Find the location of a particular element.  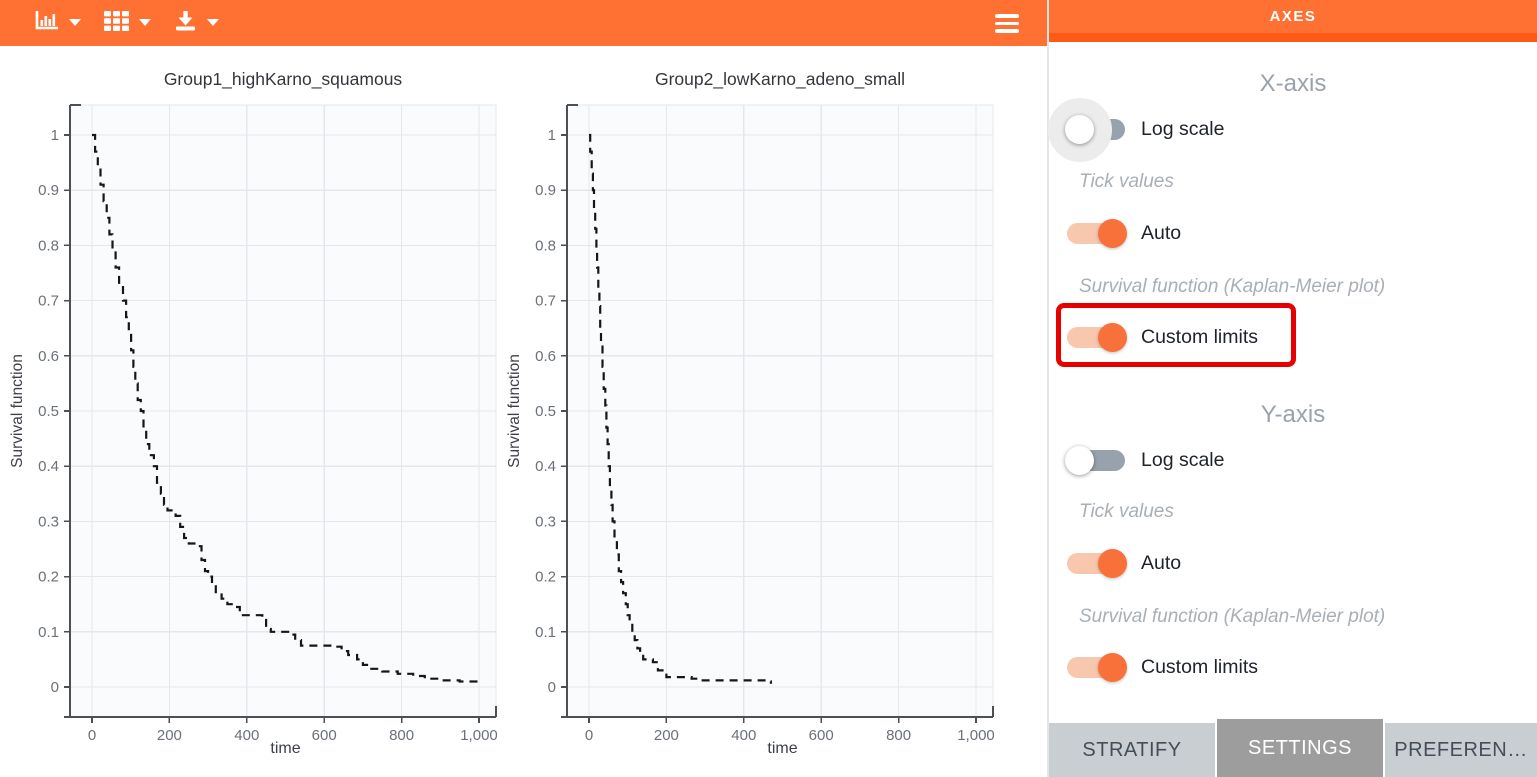

y-custom-limits-row: Custom limits is located at coordinates (1162, 667).